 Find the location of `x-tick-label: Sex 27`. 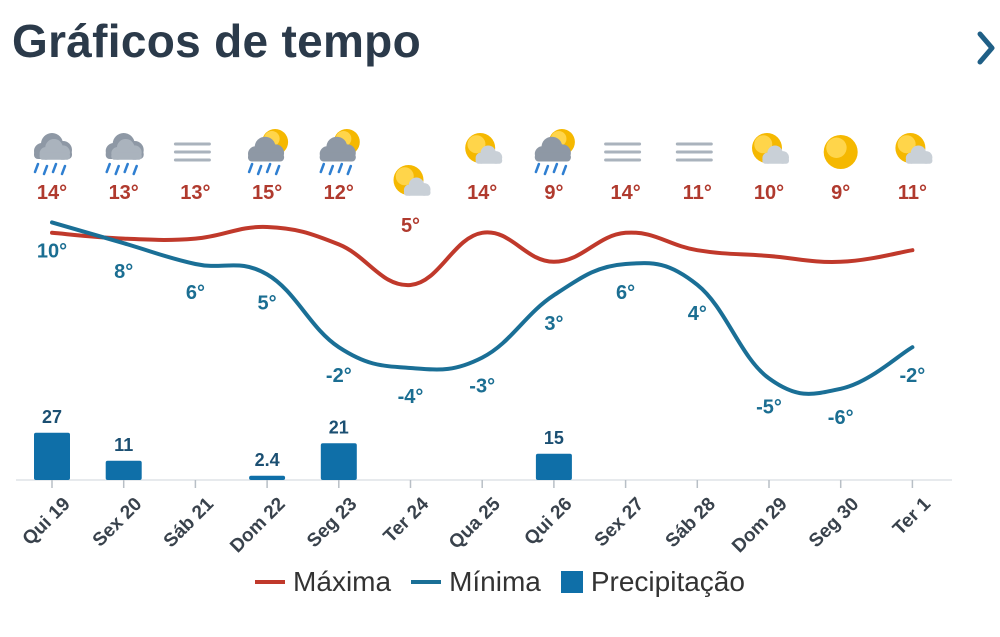

x-tick-label: Sex 27 is located at coordinates (619, 522).